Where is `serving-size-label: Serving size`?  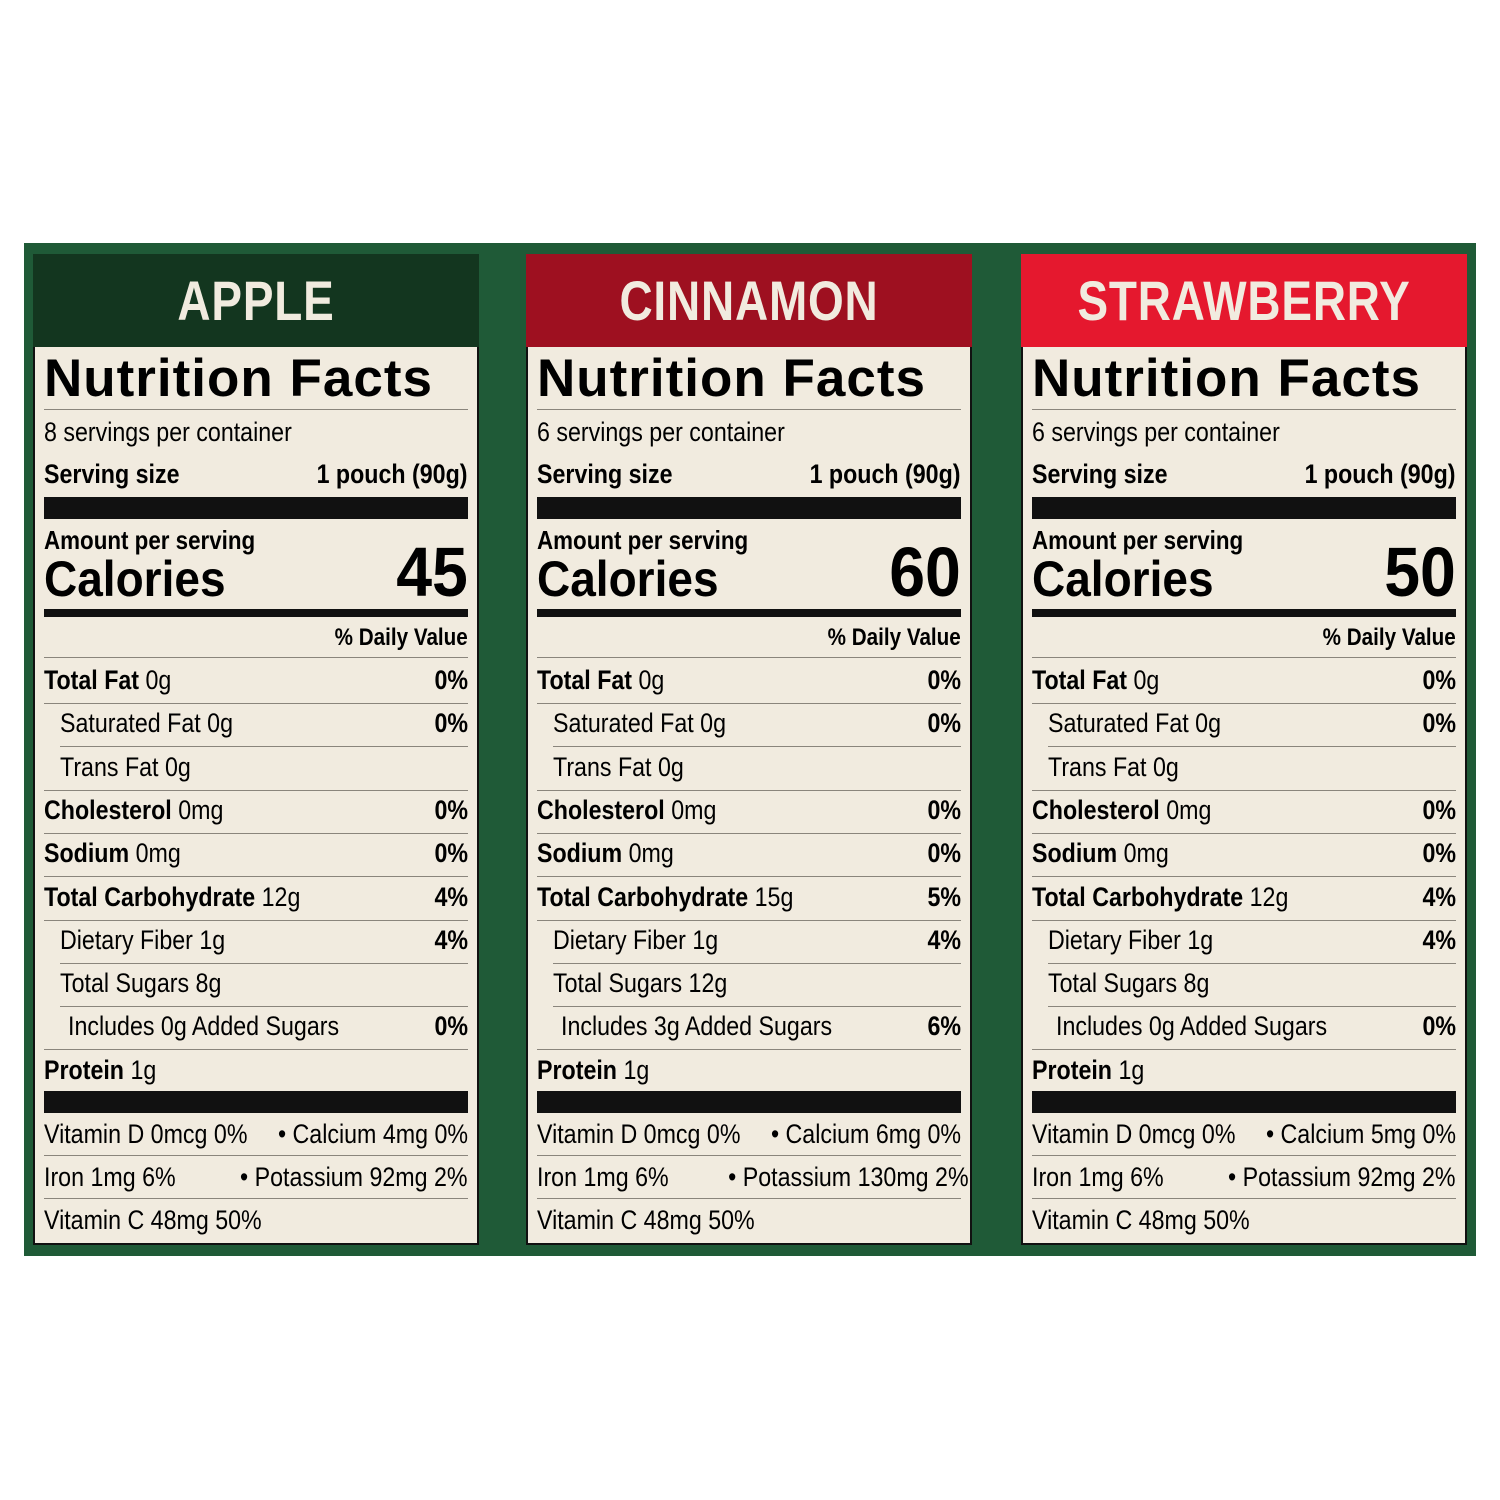
serving-size-label: Serving size is located at coordinates (605, 474).